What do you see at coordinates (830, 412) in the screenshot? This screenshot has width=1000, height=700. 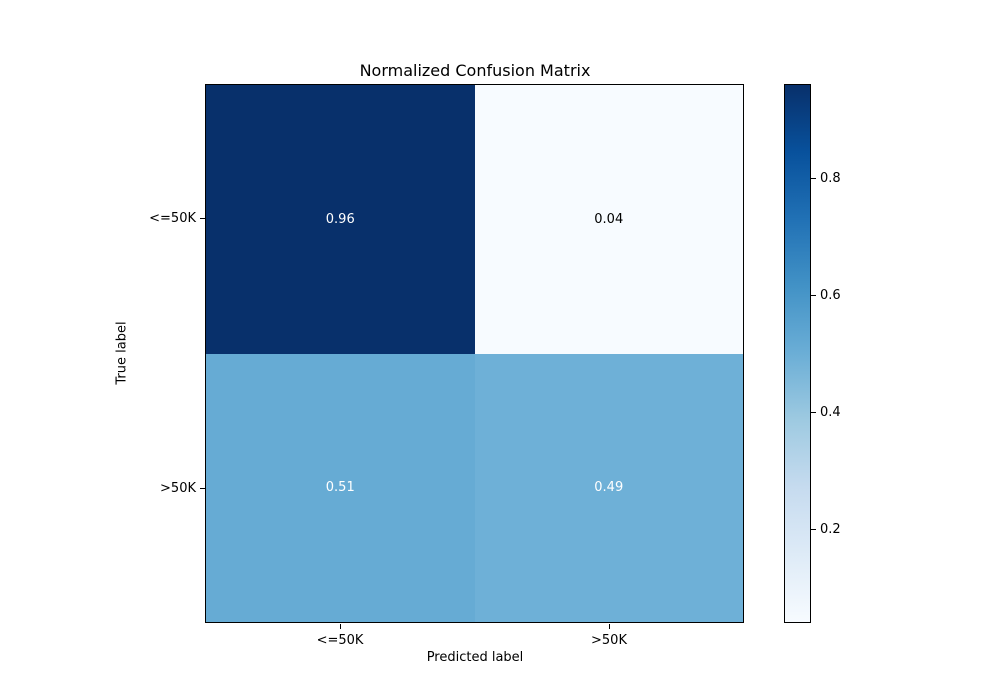 I see `colorbar-tick-label: 0.4` at bounding box center [830, 412].